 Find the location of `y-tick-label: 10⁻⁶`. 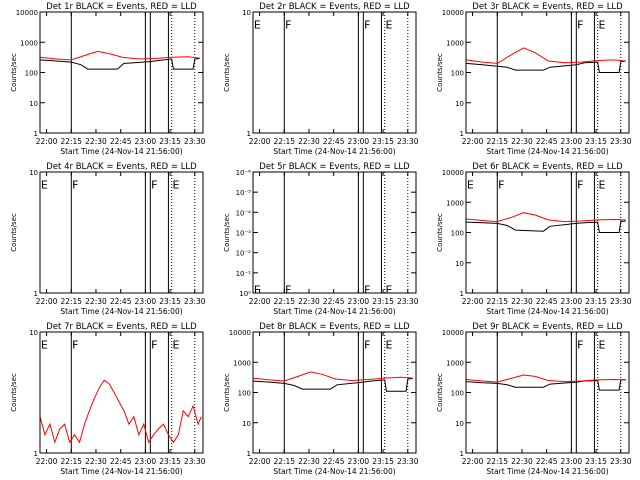

y-tick-label: 10⁻⁶ is located at coordinates (244, 173).